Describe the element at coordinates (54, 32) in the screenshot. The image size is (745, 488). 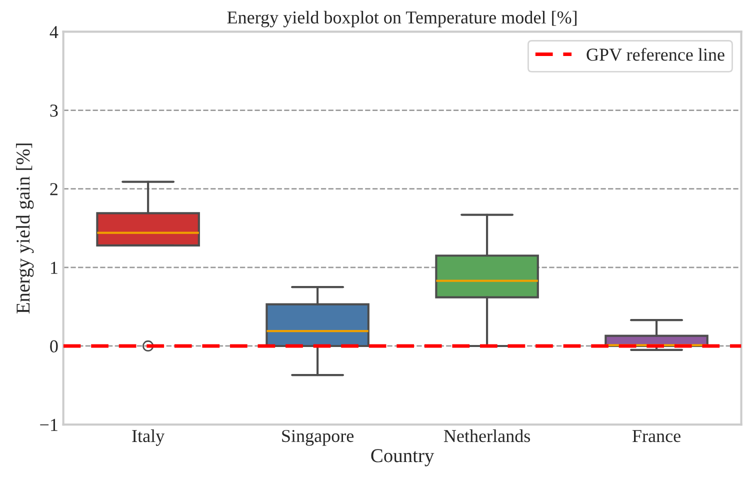
I see `y-tick-label: 4` at that location.